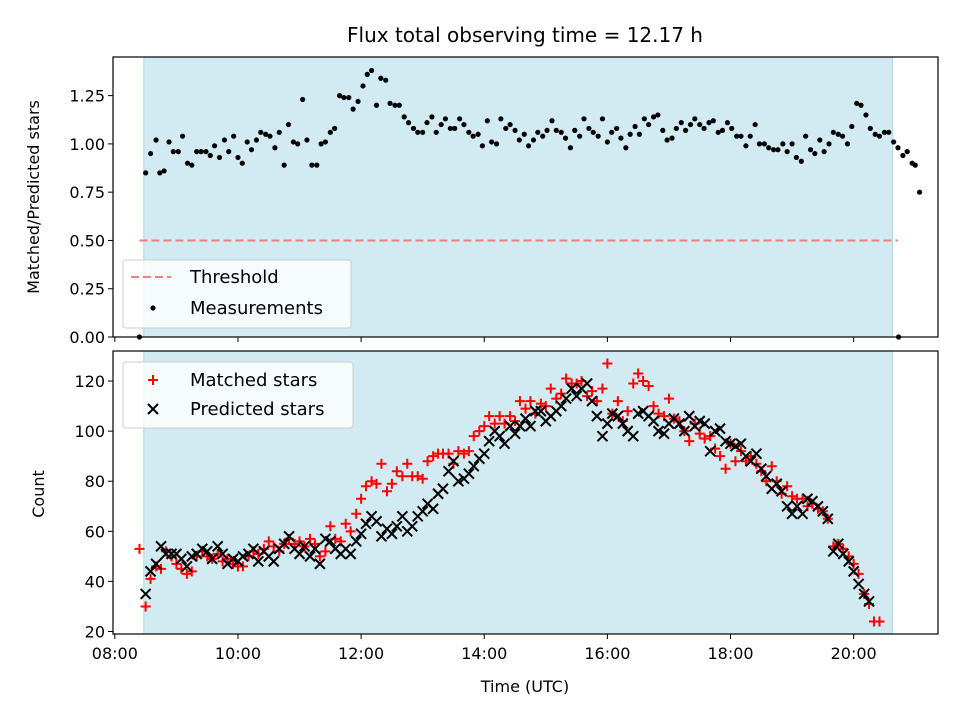  I want to click on chart-title: Flux total observing time = 12.17 h, so click(525, 35).